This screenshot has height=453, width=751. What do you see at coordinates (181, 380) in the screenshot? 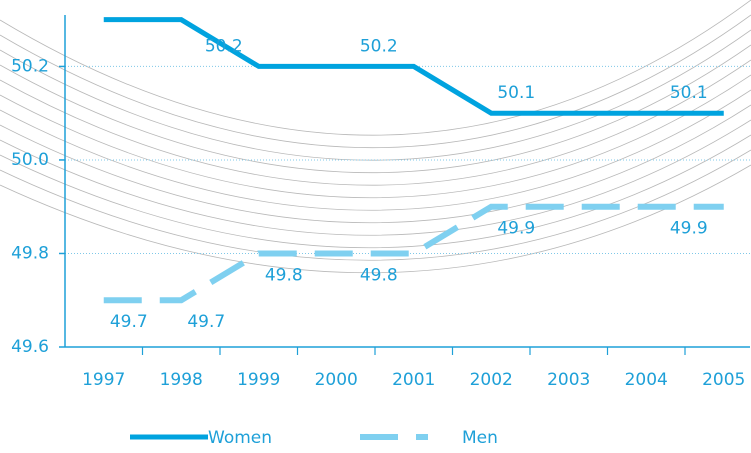
I see `x-tick-label: 1998` at bounding box center [181, 380].